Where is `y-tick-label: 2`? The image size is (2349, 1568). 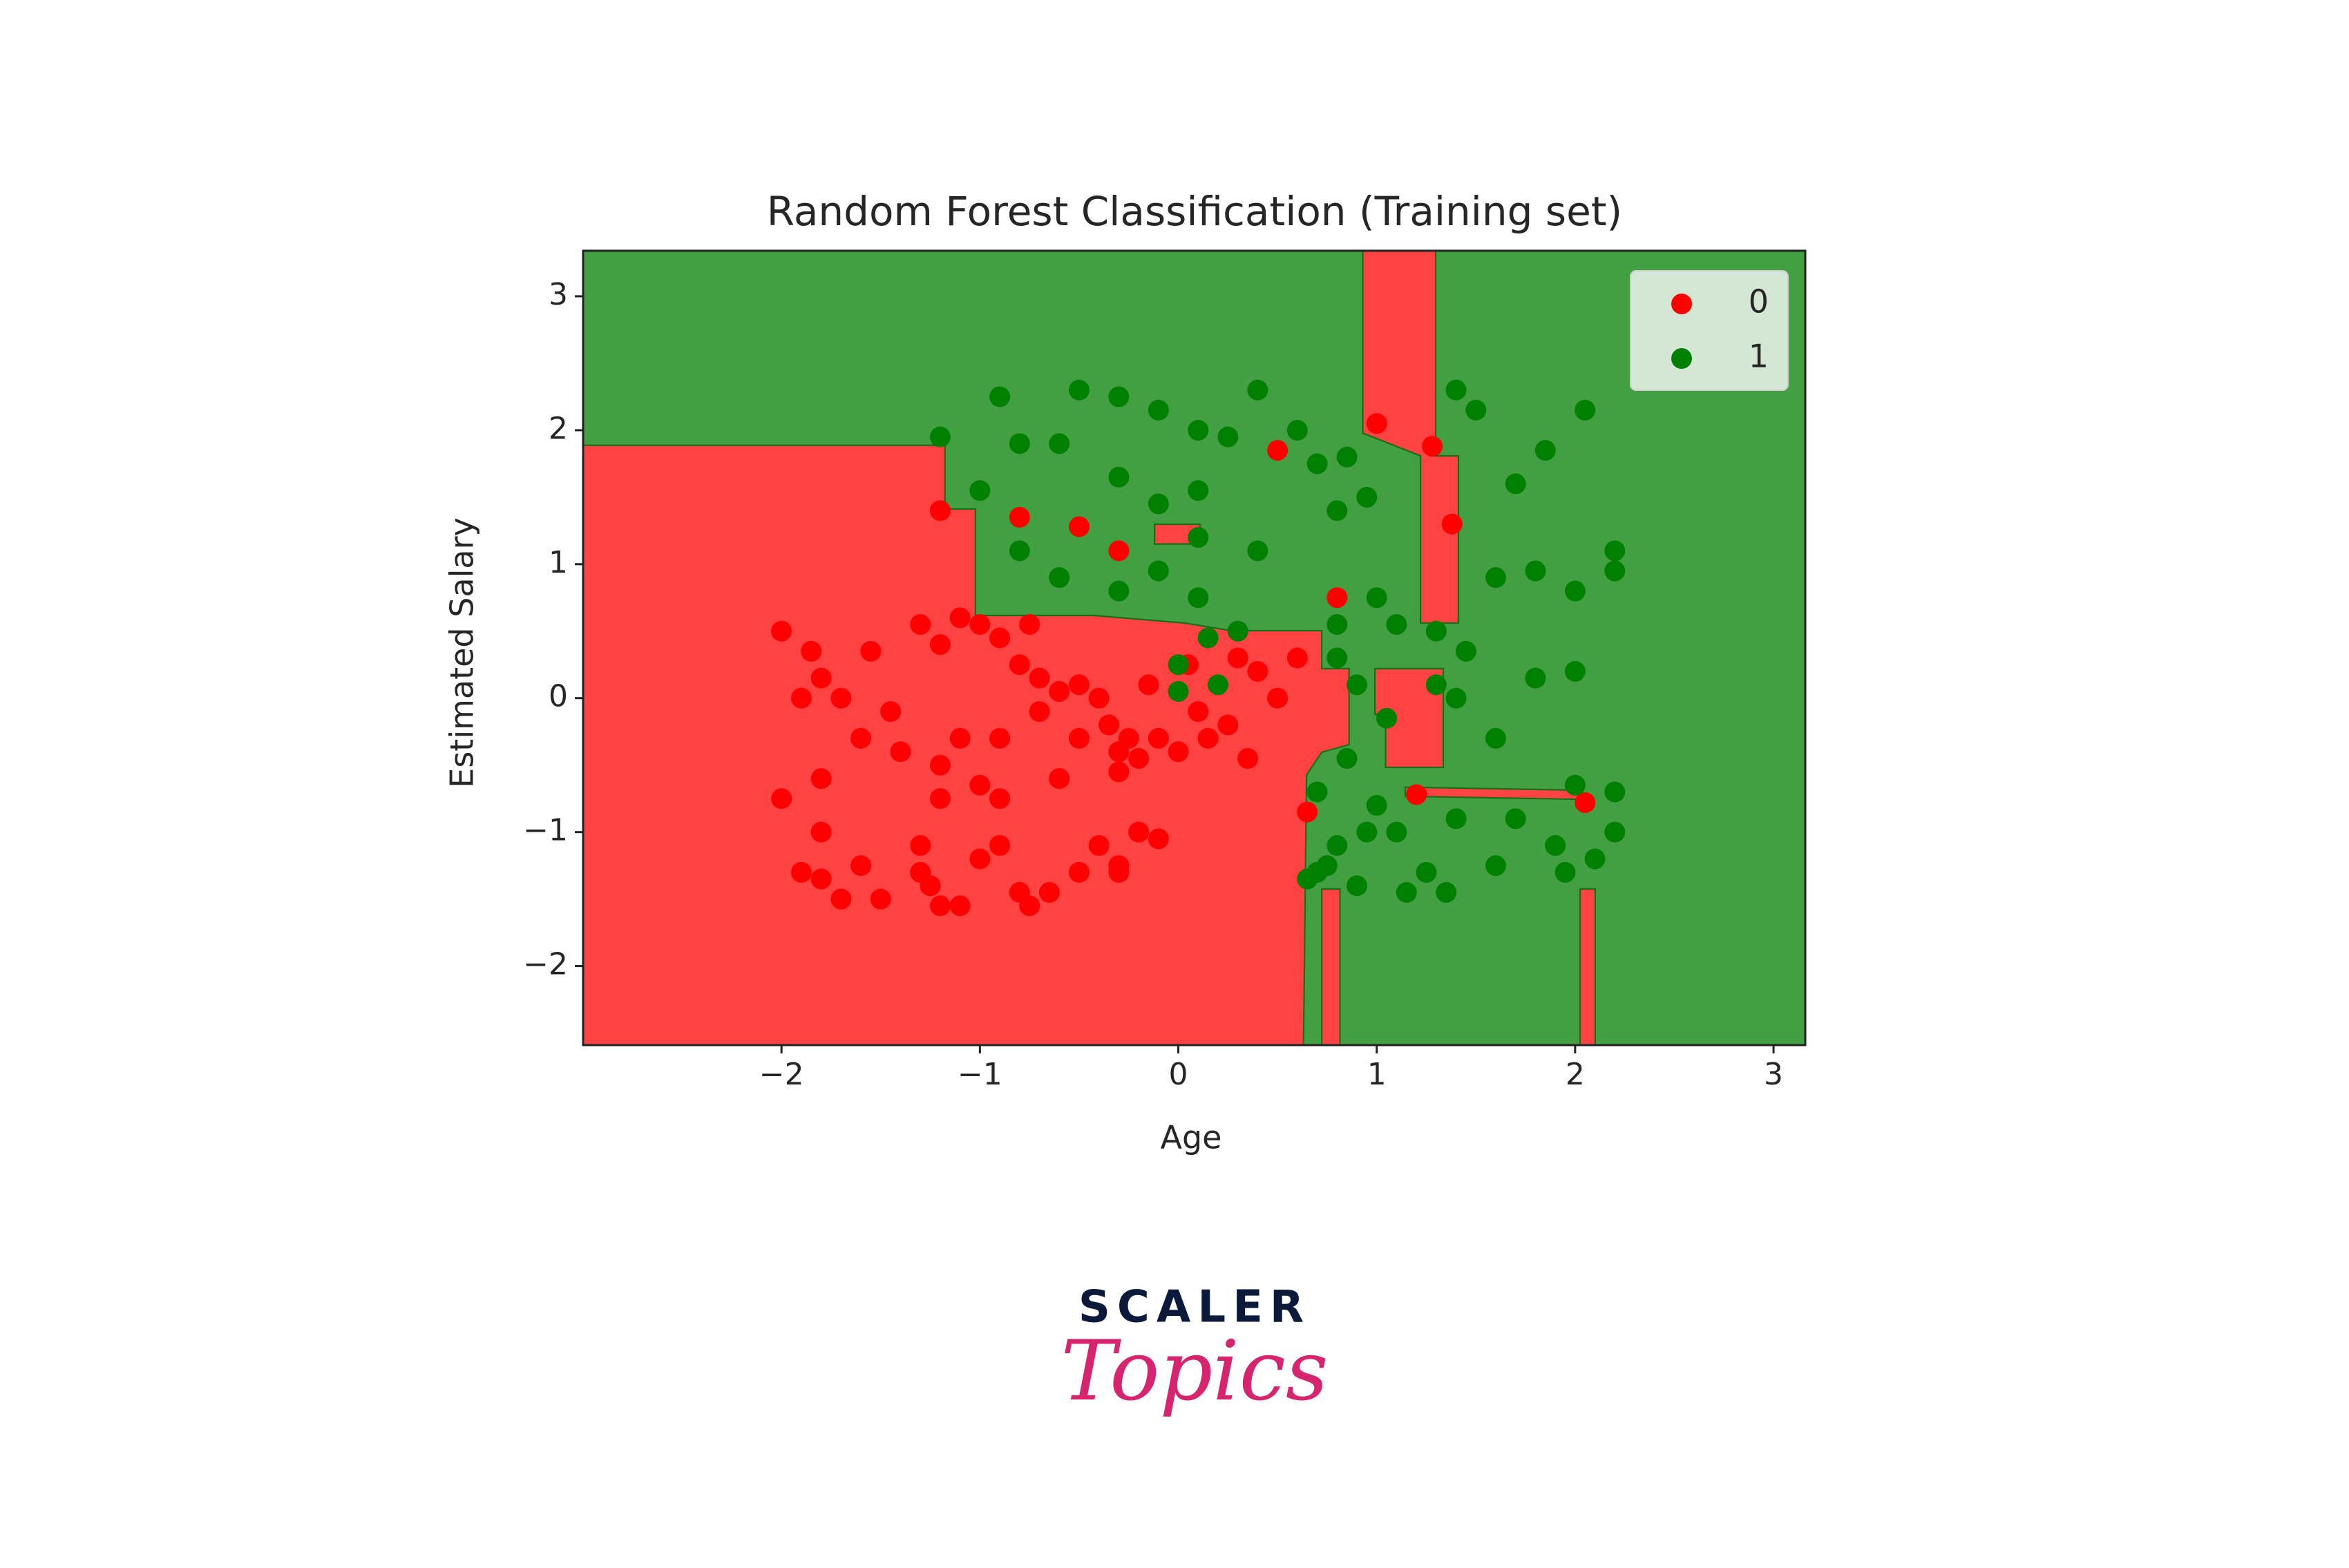 y-tick-label: 2 is located at coordinates (559, 428).